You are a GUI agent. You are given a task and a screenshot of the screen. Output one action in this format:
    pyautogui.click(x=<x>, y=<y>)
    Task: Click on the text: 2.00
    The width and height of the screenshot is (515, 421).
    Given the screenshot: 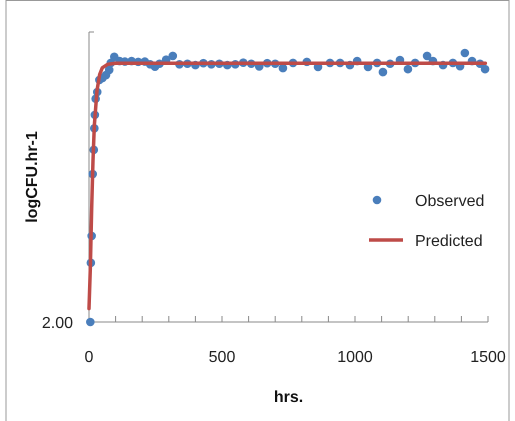 What is the action you would take?
    pyautogui.click(x=58, y=323)
    